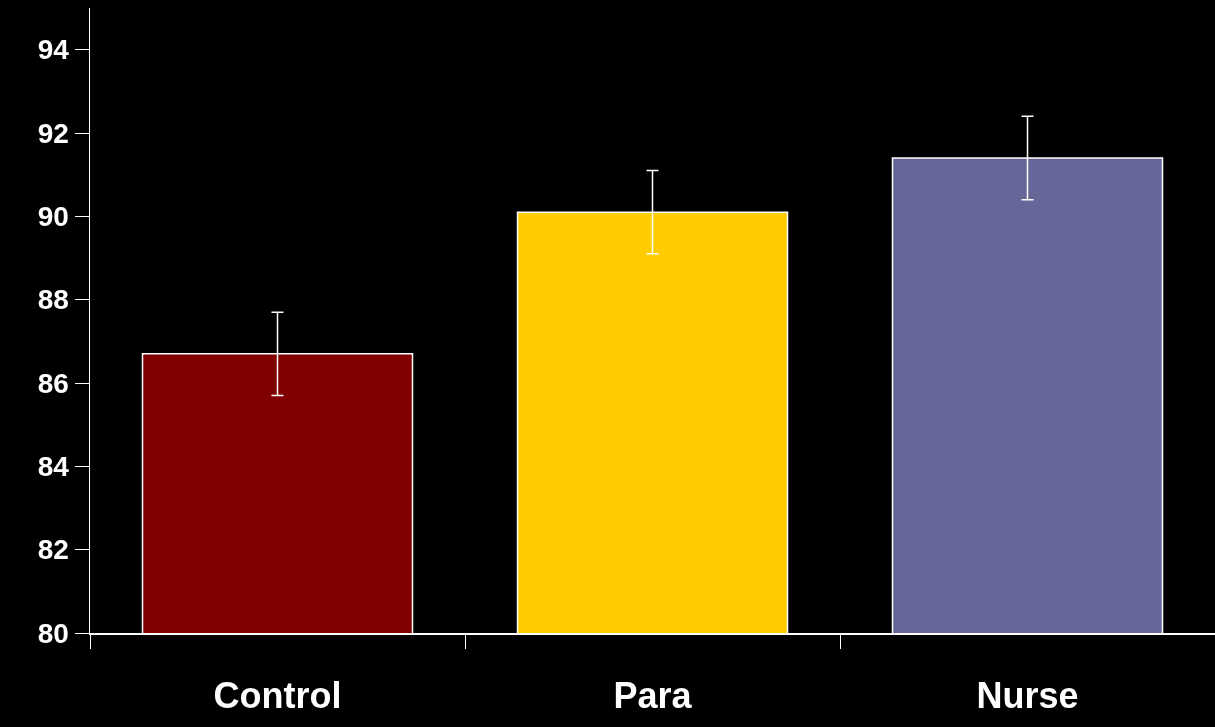 Image resolution: width=1215 pixels, height=727 pixels. I want to click on y-tick-label: 88, so click(53, 300).